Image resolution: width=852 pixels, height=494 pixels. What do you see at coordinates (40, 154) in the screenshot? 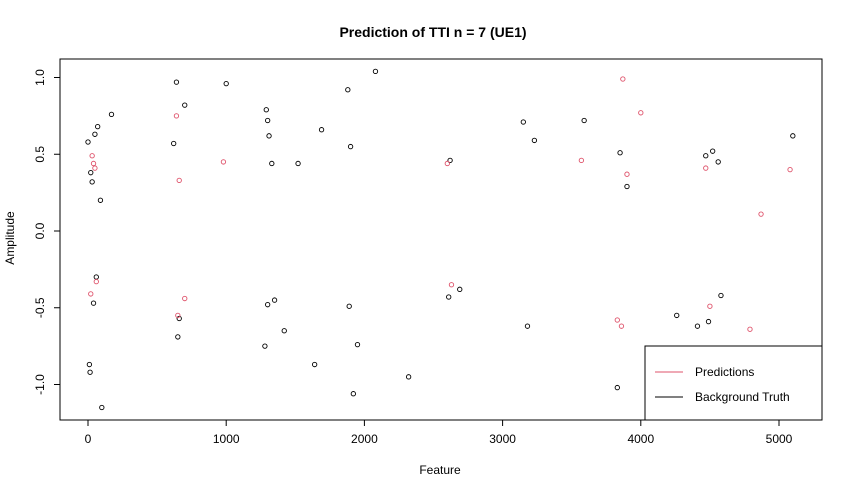
I see `y-tick-label: 0.5` at bounding box center [40, 154].